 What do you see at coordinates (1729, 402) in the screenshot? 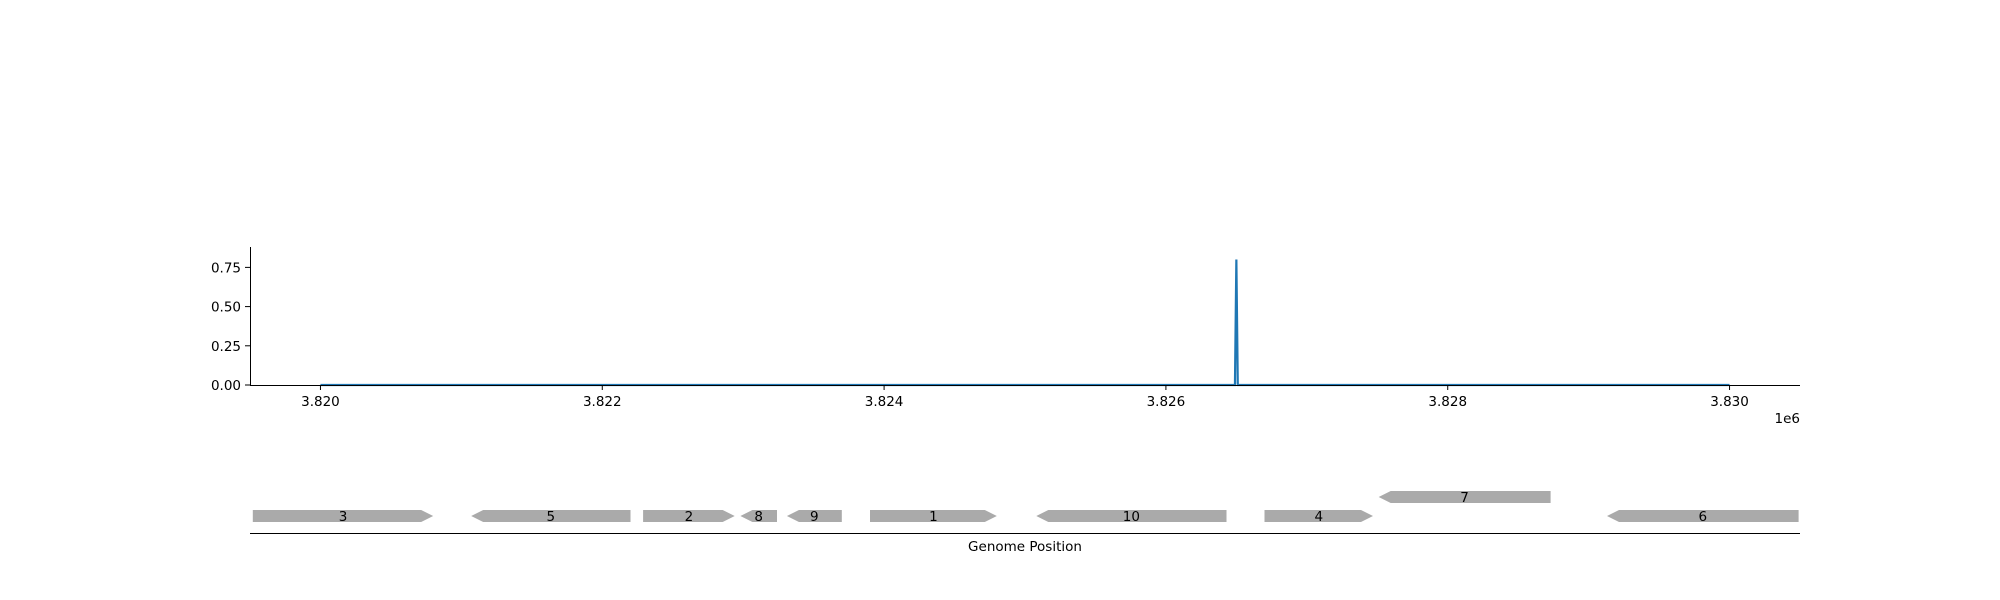
I see `x-tick-label: 3.830` at bounding box center [1729, 402].